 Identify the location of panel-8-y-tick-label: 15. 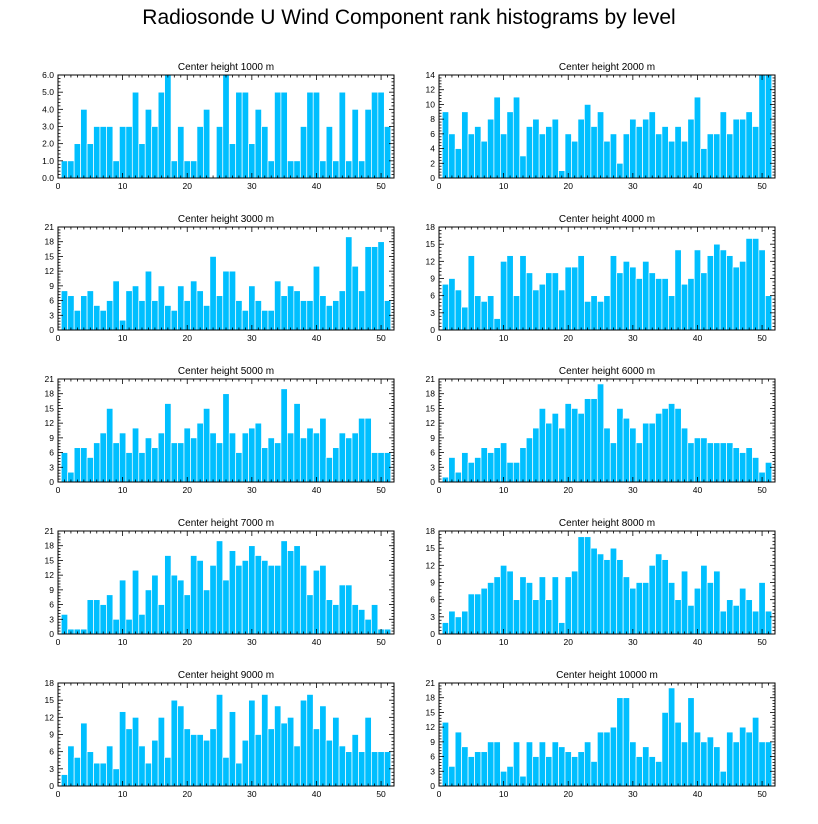
(431, 548).